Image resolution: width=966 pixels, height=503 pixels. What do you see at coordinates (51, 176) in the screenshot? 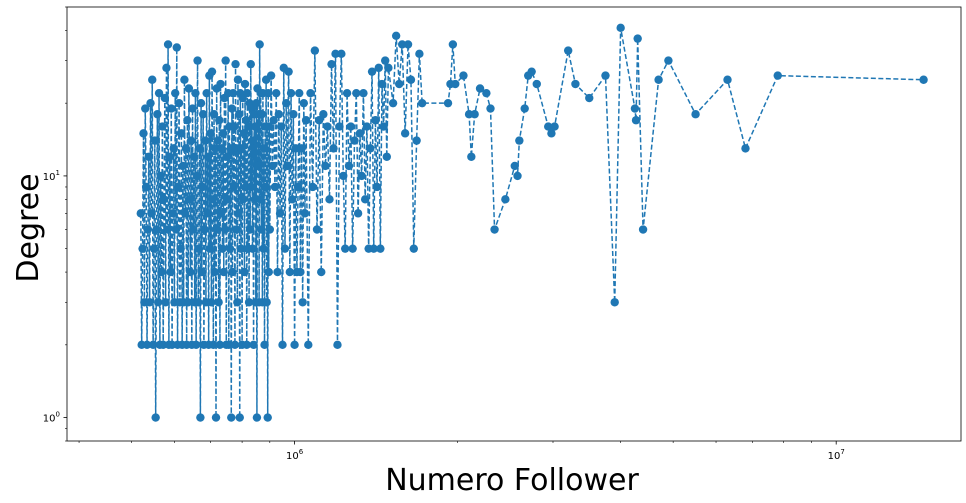
I see `y-tick-label: 10¹` at bounding box center [51, 176].